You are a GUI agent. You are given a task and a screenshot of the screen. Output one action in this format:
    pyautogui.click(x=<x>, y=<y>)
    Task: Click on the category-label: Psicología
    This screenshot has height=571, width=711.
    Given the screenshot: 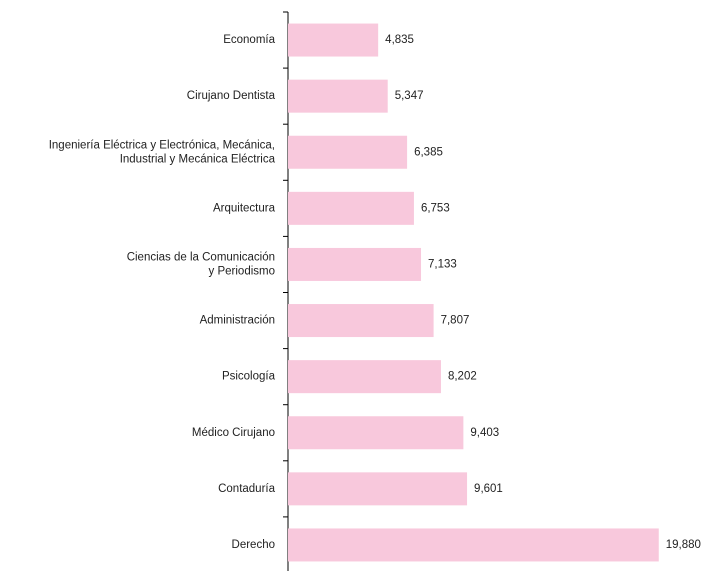 What is the action you would take?
    pyautogui.click(x=249, y=377)
    